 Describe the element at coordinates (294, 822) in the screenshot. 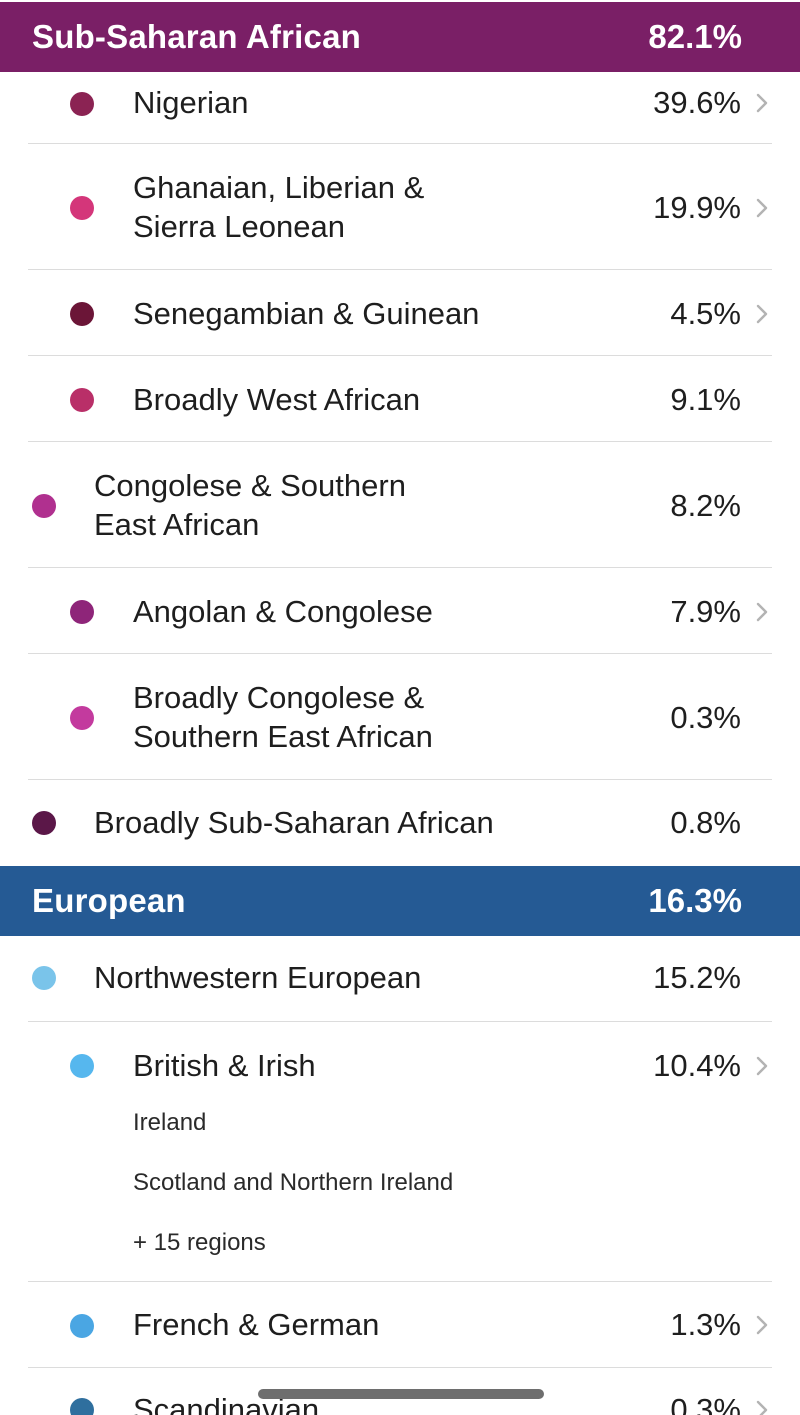

I see `population-label: Broadly Sub-Saharan African` at that location.